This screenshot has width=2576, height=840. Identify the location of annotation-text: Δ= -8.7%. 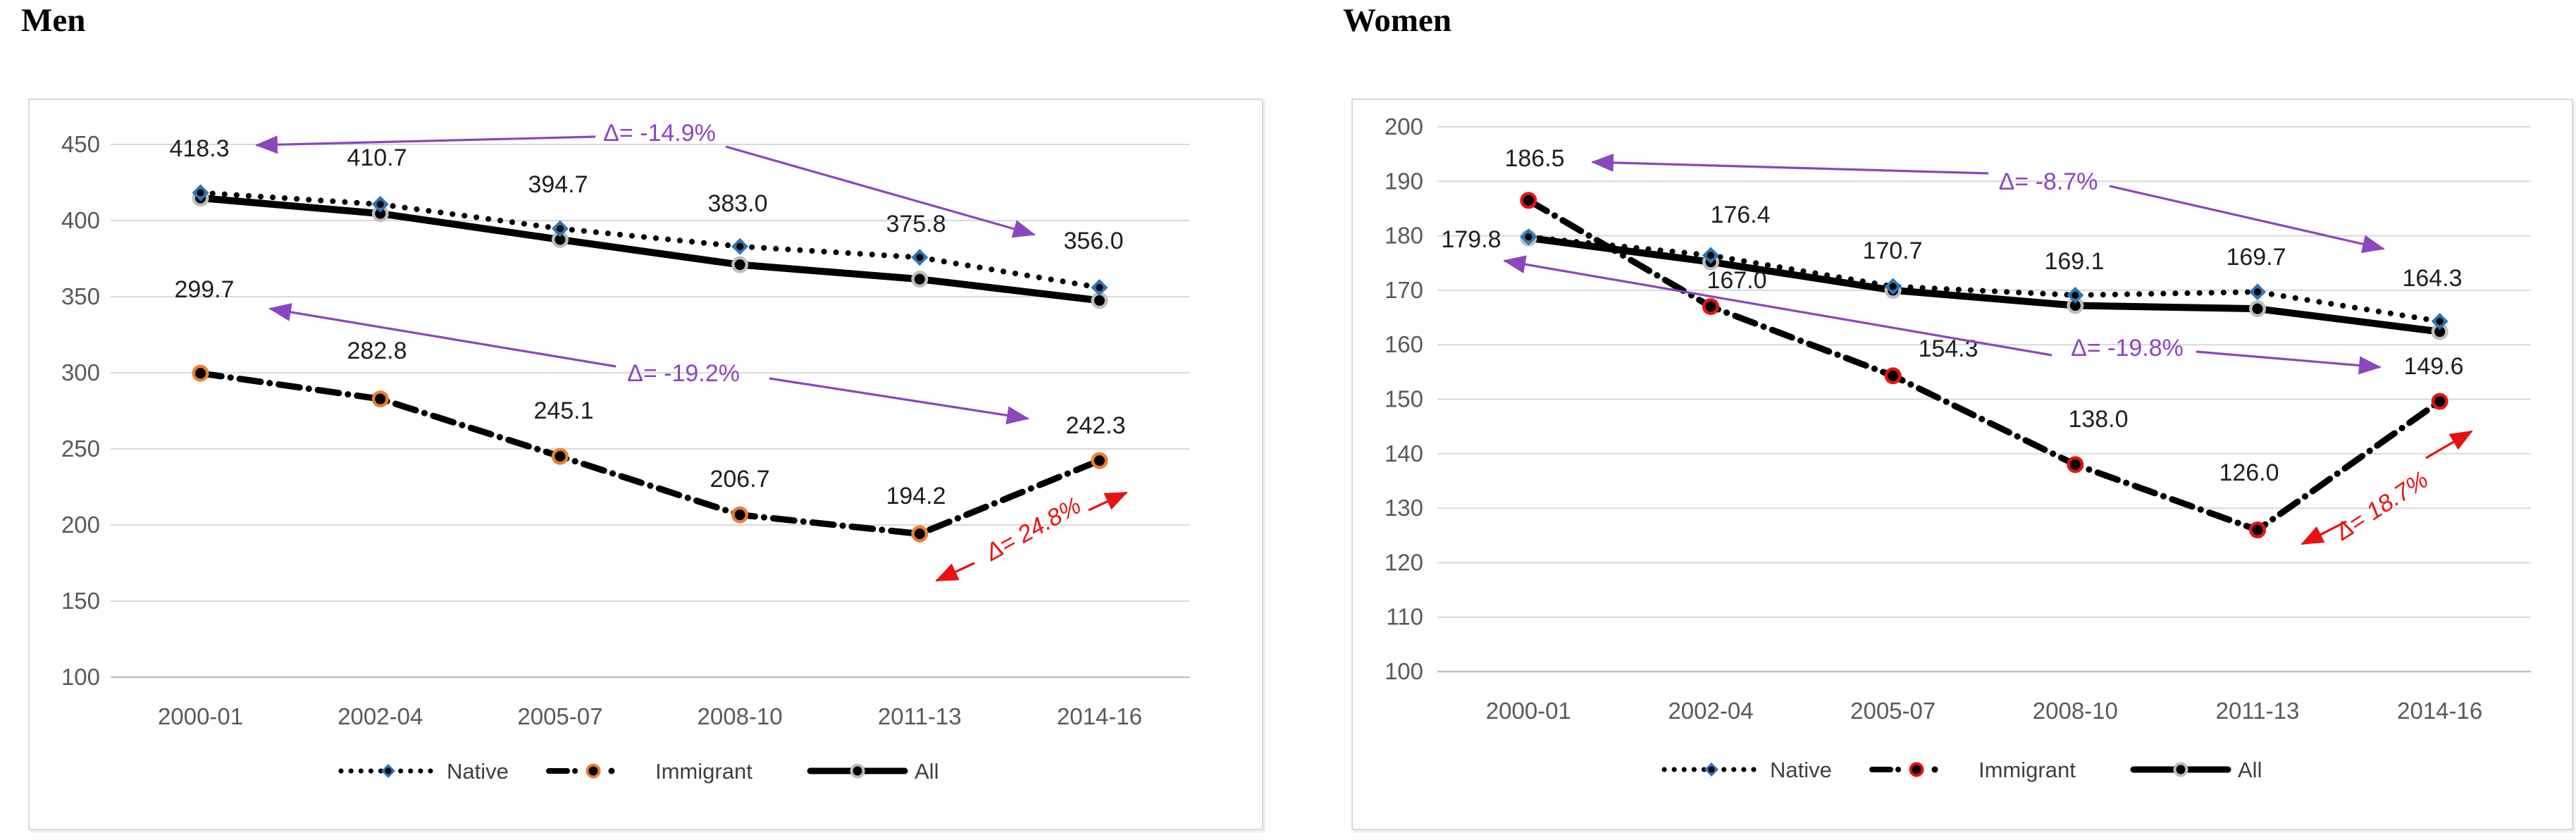
(2048, 181).